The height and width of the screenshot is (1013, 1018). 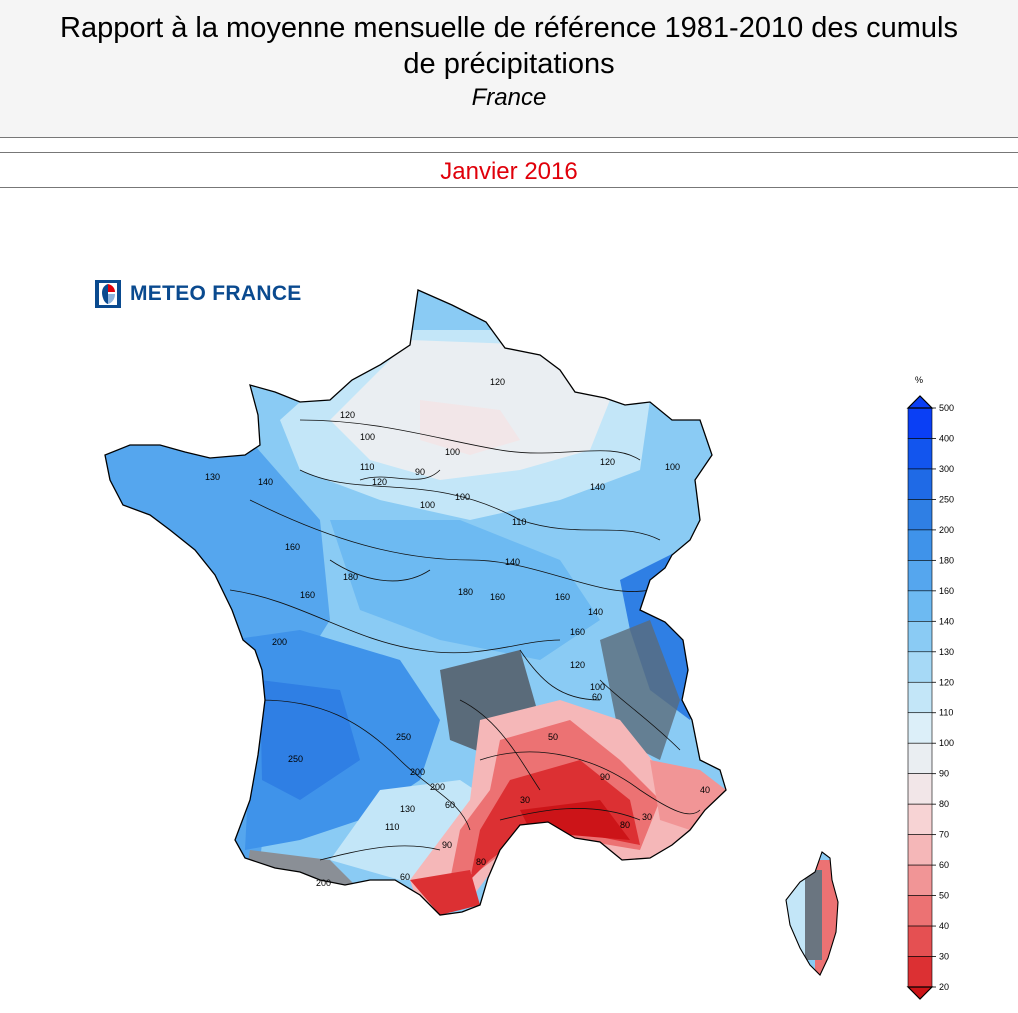 What do you see at coordinates (946, 499) in the screenshot?
I see `legend-level-label: 250` at bounding box center [946, 499].